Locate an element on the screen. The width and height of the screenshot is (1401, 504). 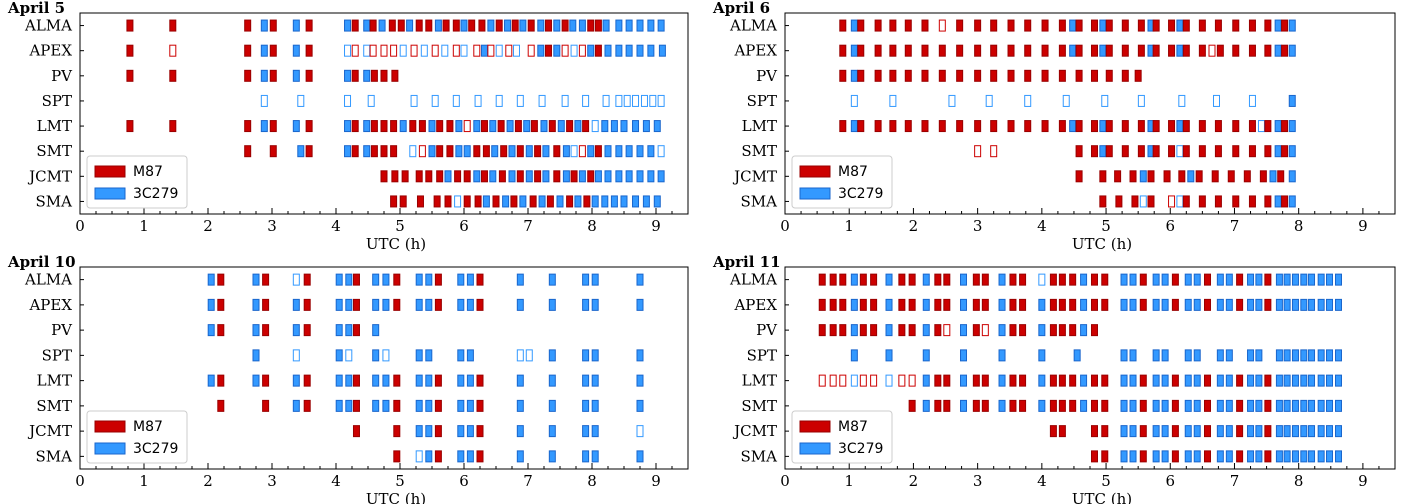
station-label: APEX is located at coordinates (755, 51).